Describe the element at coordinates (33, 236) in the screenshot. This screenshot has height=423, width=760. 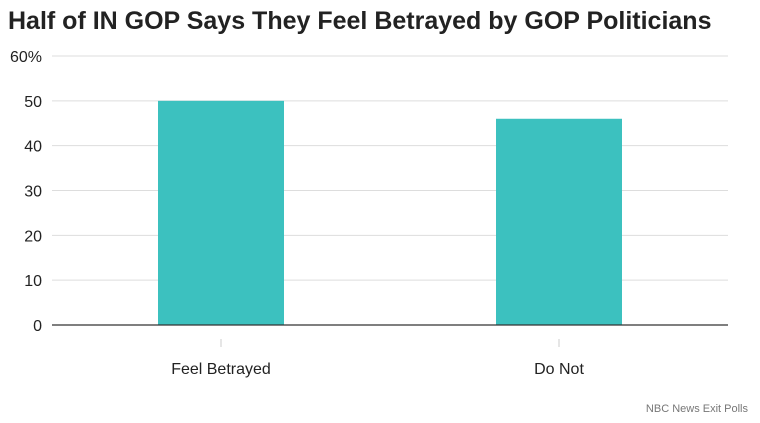
I see `y-tick-label: 20` at that location.